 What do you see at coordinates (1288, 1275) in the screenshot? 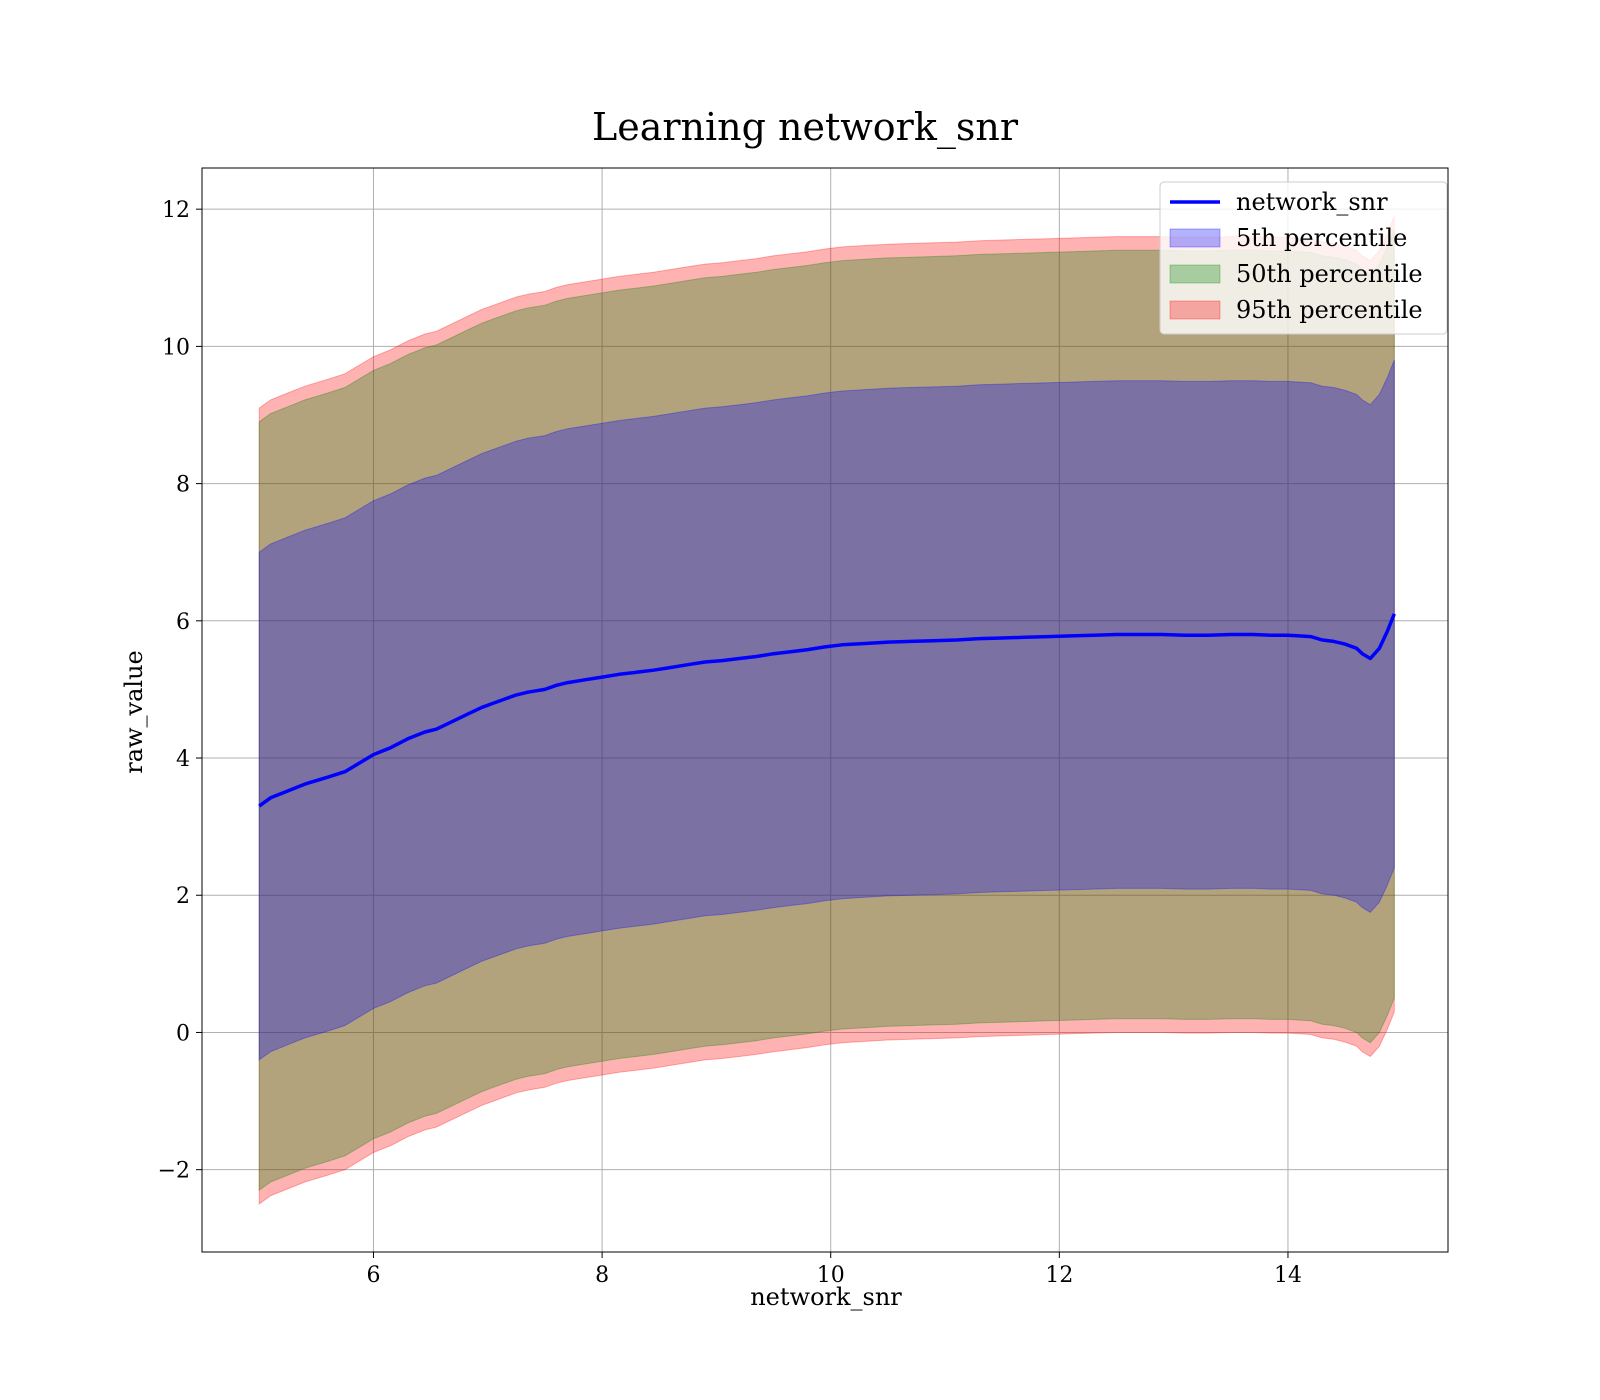
I see `x-tick-label: 14` at bounding box center [1288, 1275].